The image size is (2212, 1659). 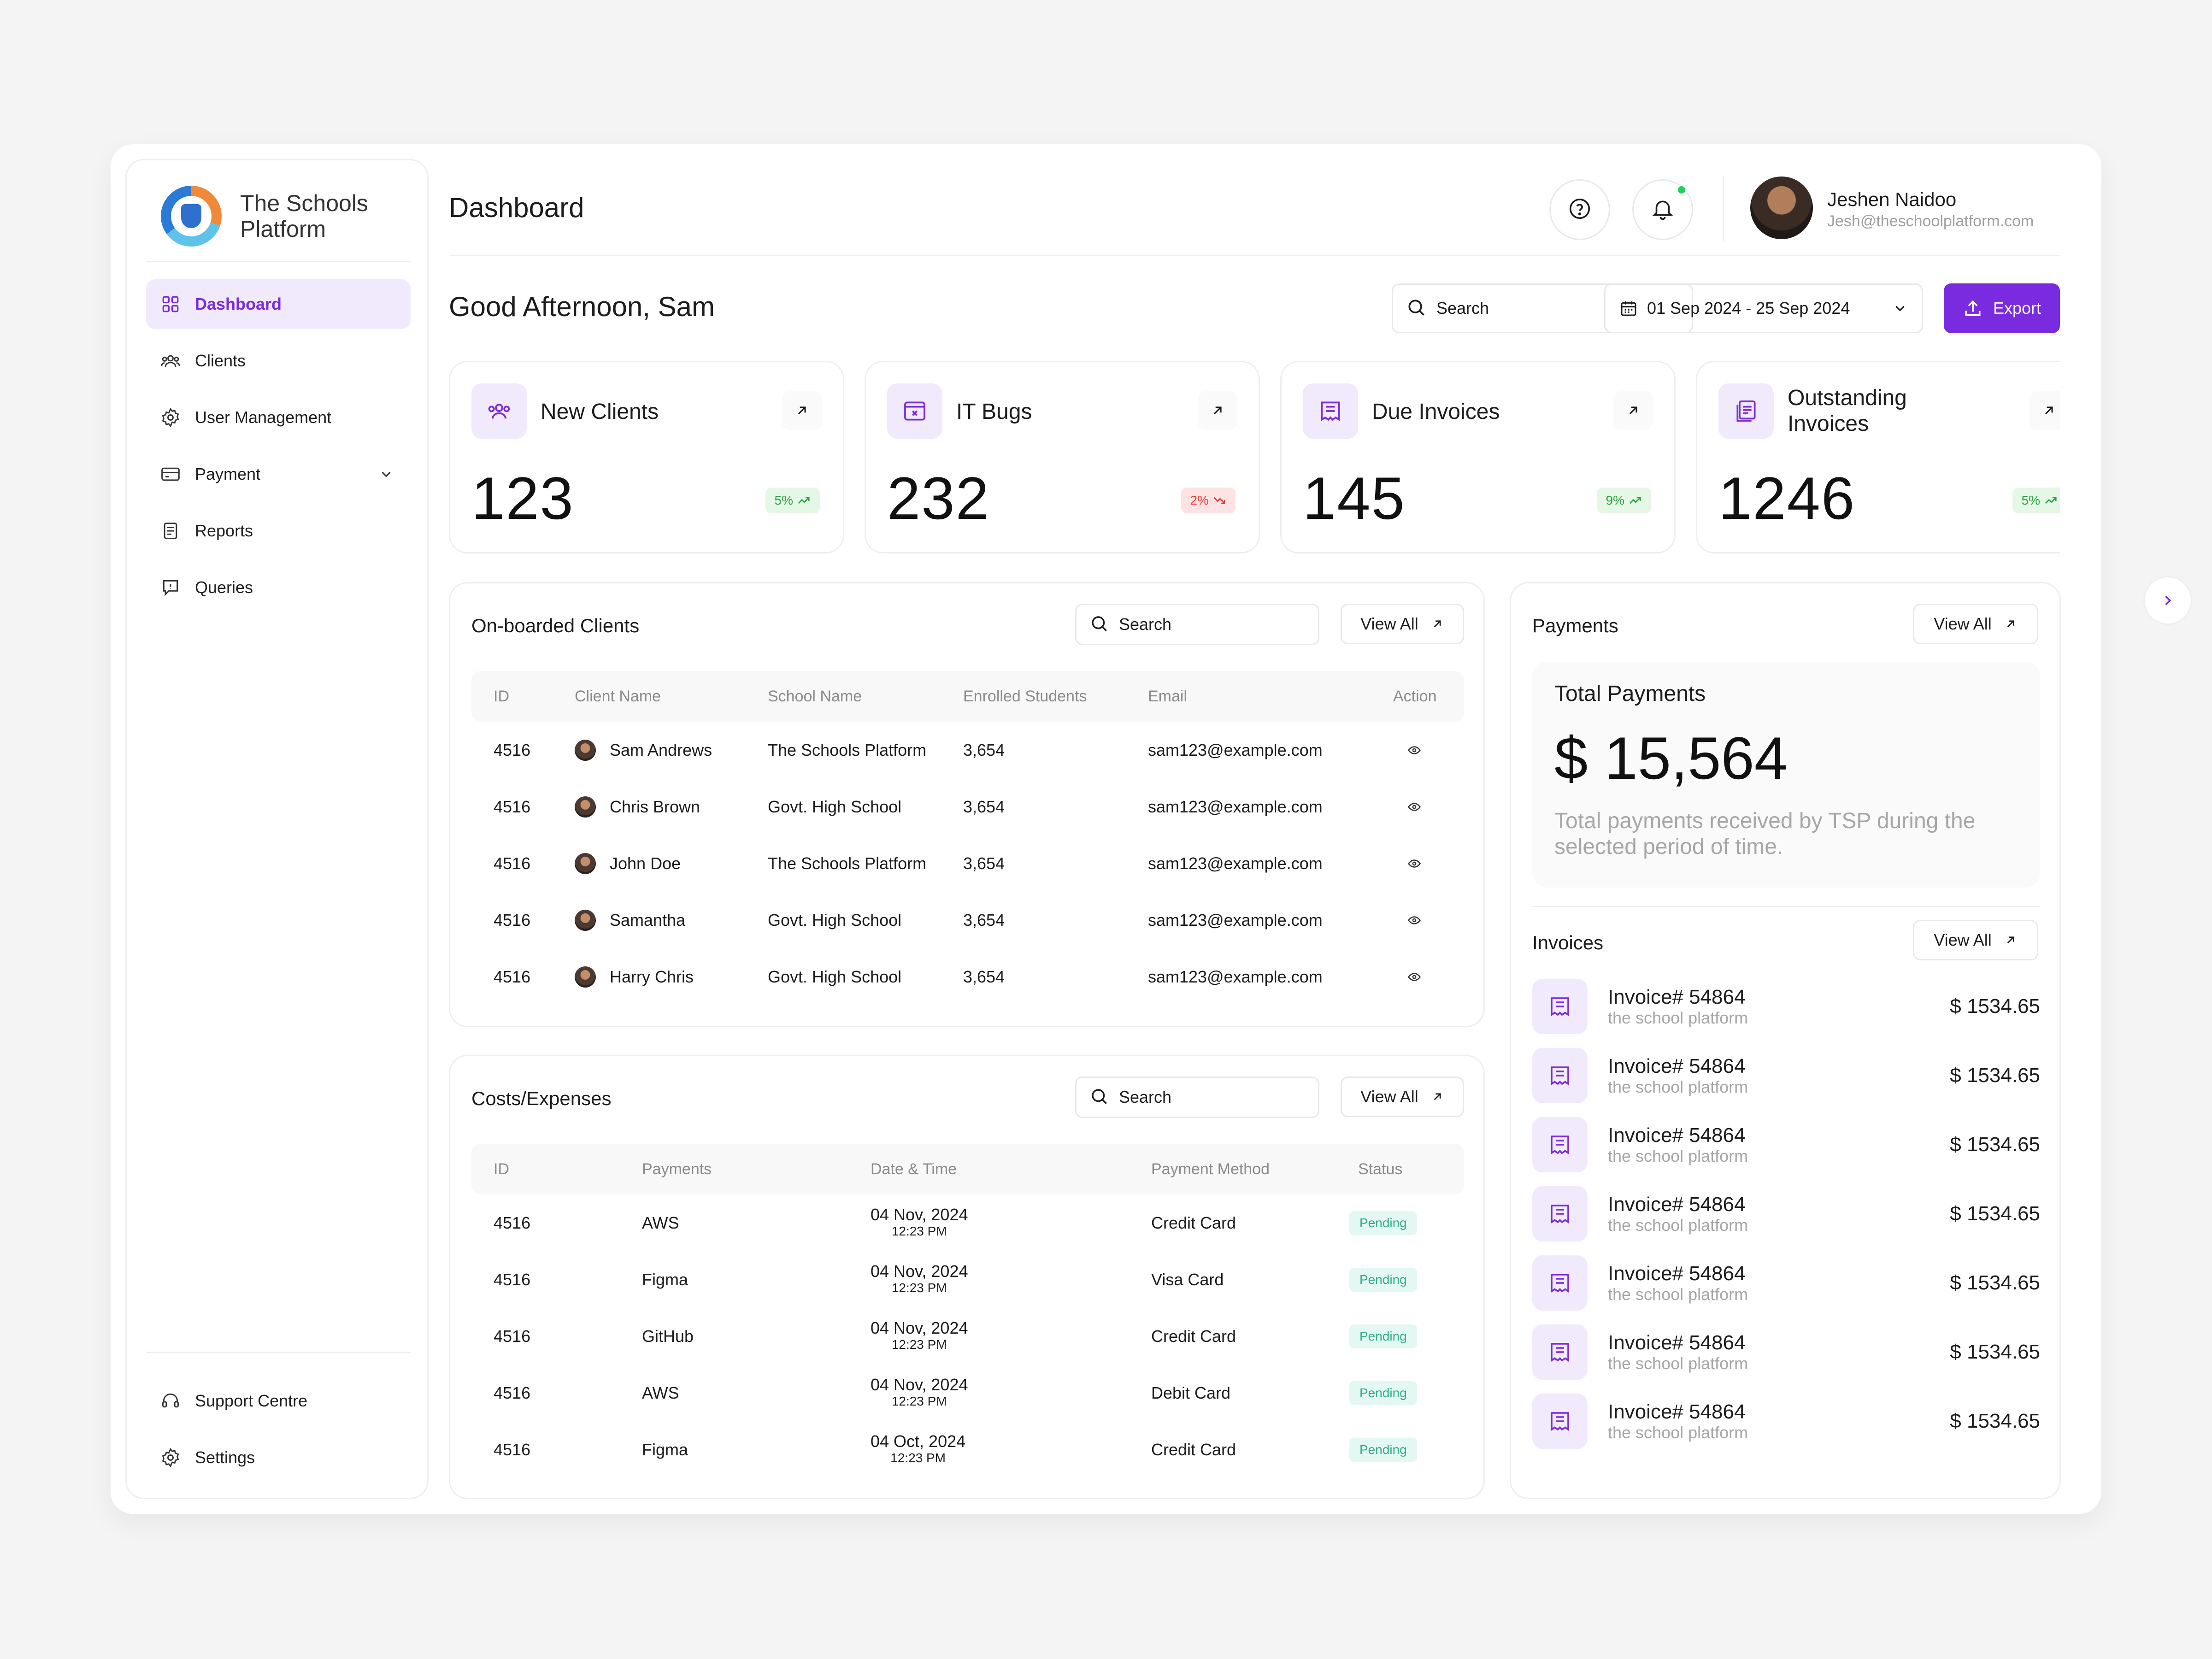 I want to click on cell-method: Visa Card, so click(x=1187, y=1279).